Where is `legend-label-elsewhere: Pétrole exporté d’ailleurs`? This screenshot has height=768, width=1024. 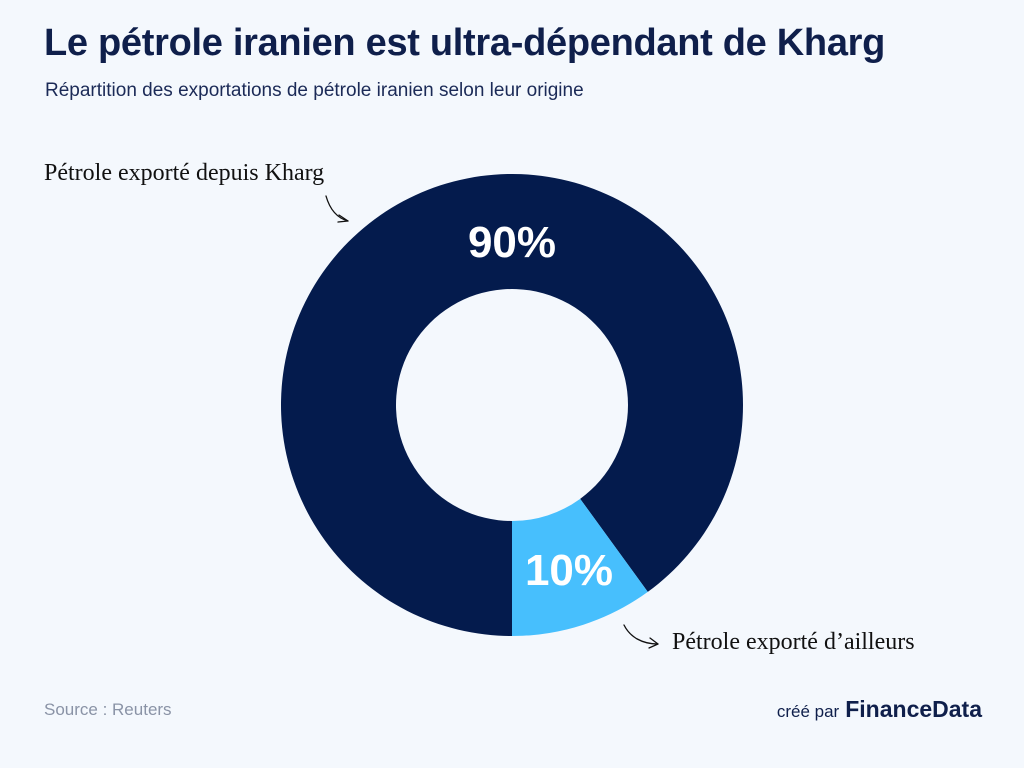
legend-label-elsewhere: Pétrole exporté d’ailleurs is located at coordinates (793, 642).